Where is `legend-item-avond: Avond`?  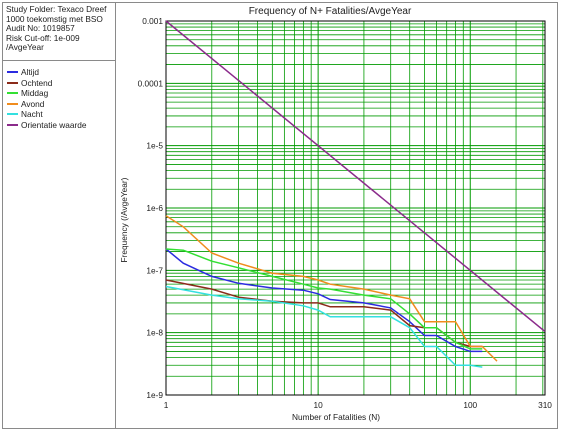 legend-item-avond: Avond is located at coordinates (59, 104).